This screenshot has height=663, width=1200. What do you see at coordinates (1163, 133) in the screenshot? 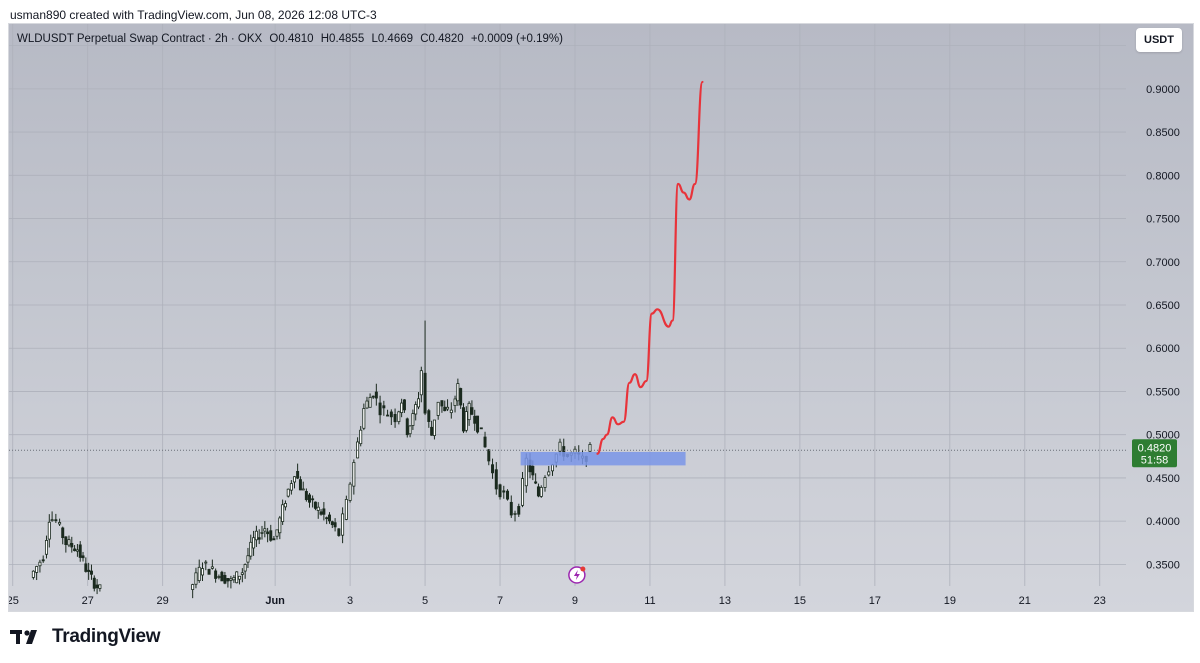
I see `price-axis-label: 0.8500` at bounding box center [1163, 133].